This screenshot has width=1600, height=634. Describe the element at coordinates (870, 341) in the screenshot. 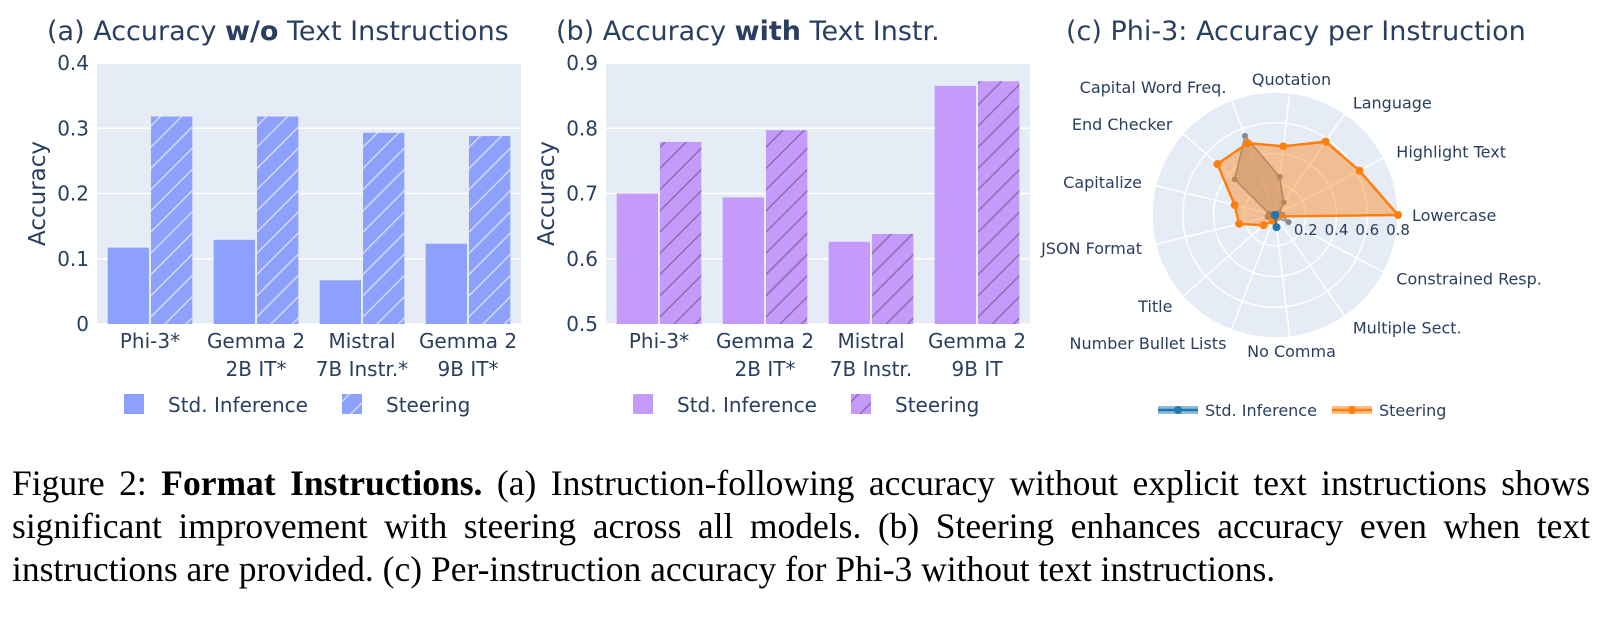

I see `x-tick-label: Mistral` at that location.